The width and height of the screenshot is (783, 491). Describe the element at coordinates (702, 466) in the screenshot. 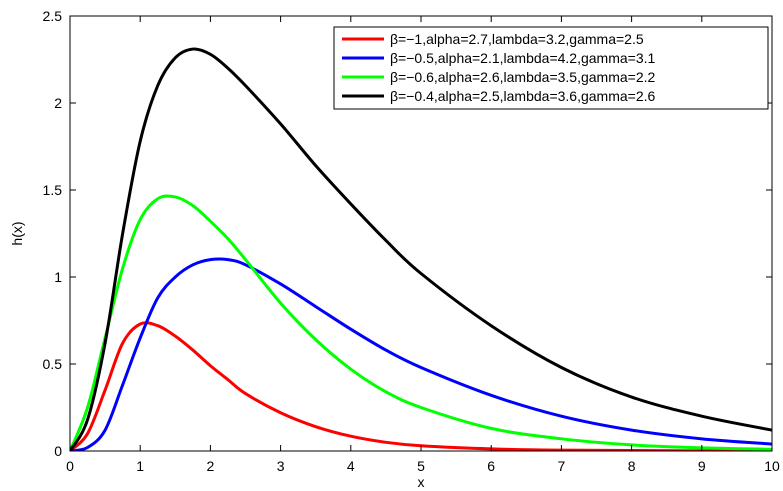

I see `x-tick-label: 9` at that location.